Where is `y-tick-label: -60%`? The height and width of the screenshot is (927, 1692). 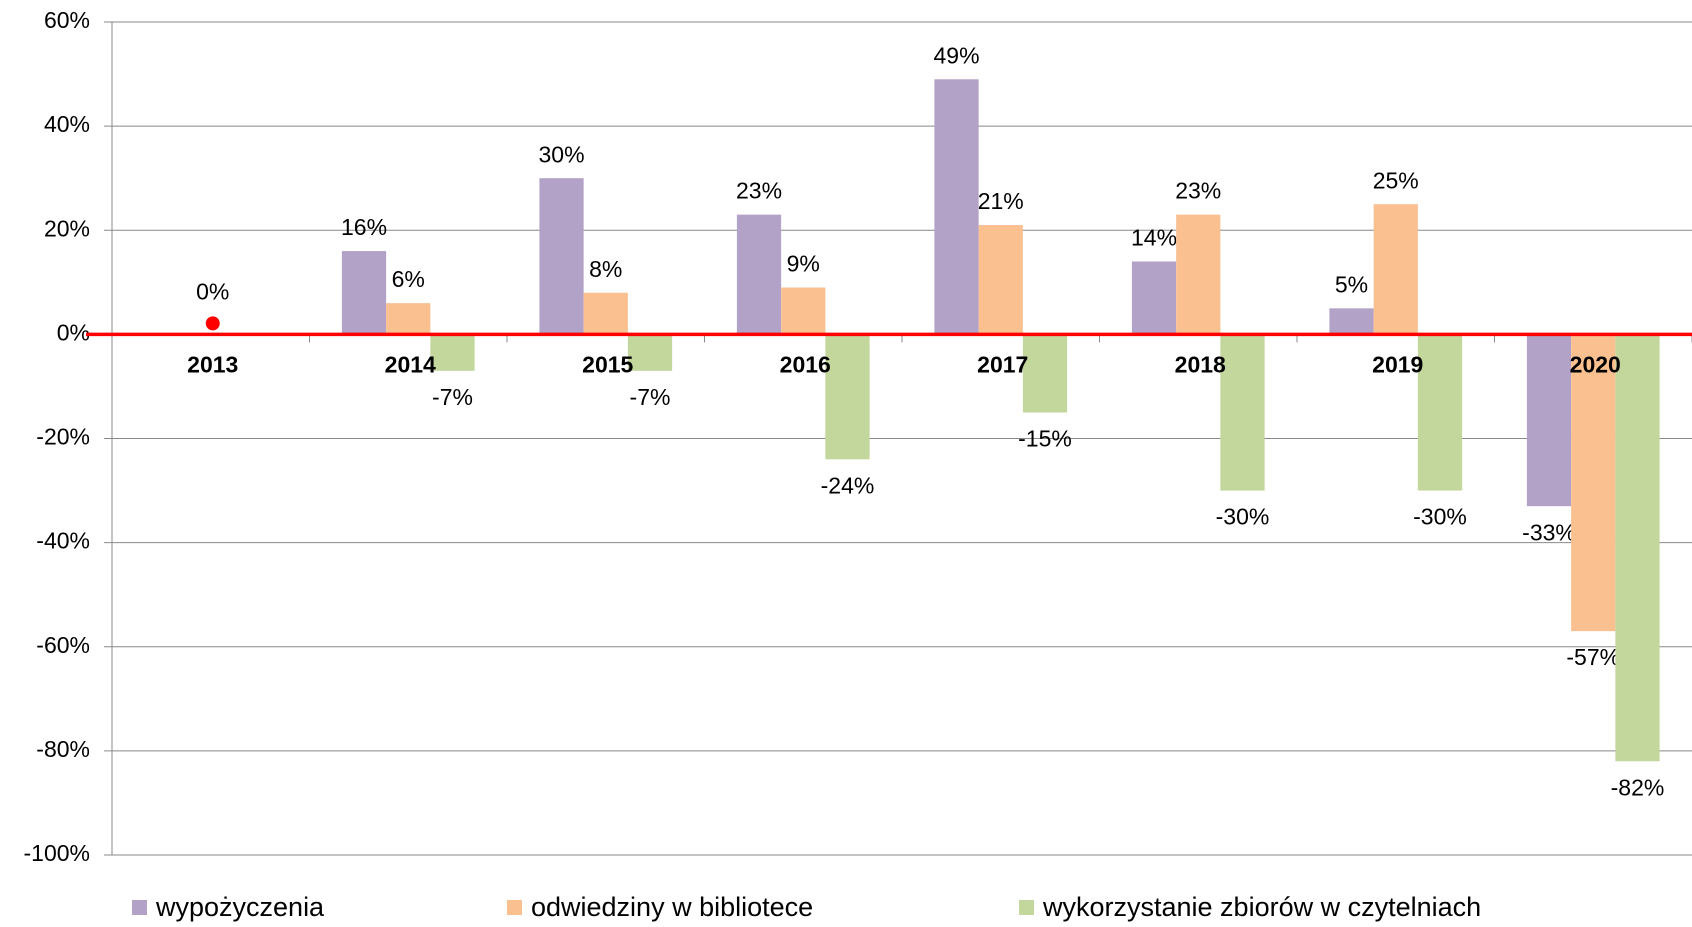
y-tick-label: -60% is located at coordinates (63, 645).